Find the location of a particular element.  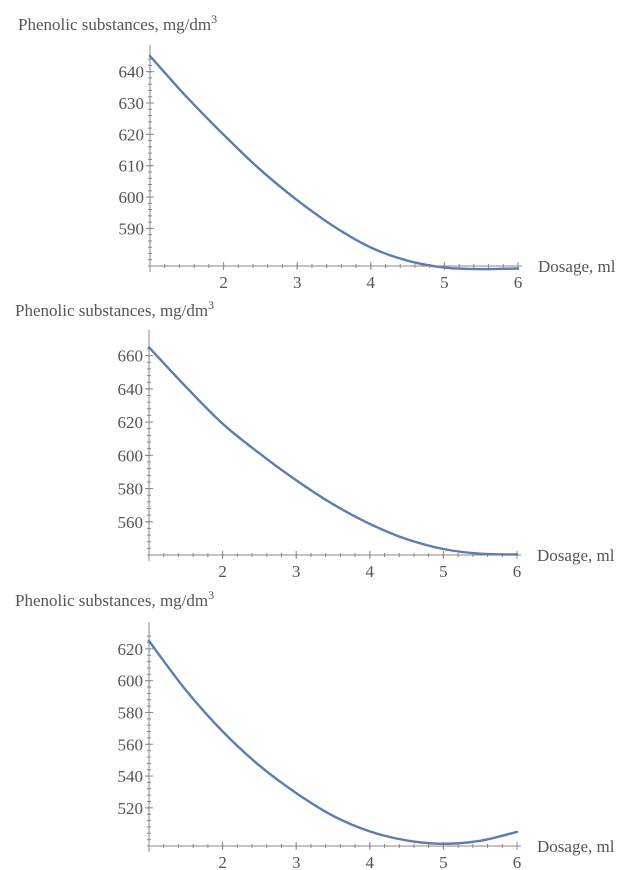

y-tick-label: 590 is located at coordinates (132, 228).